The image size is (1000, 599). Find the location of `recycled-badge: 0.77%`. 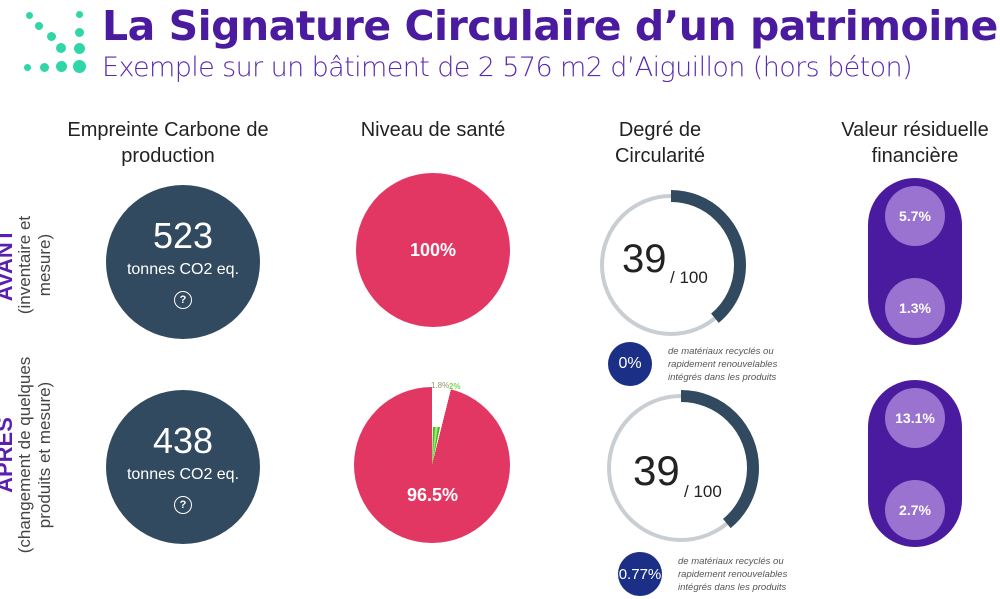

recycled-badge: 0.77% is located at coordinates (640, 574).